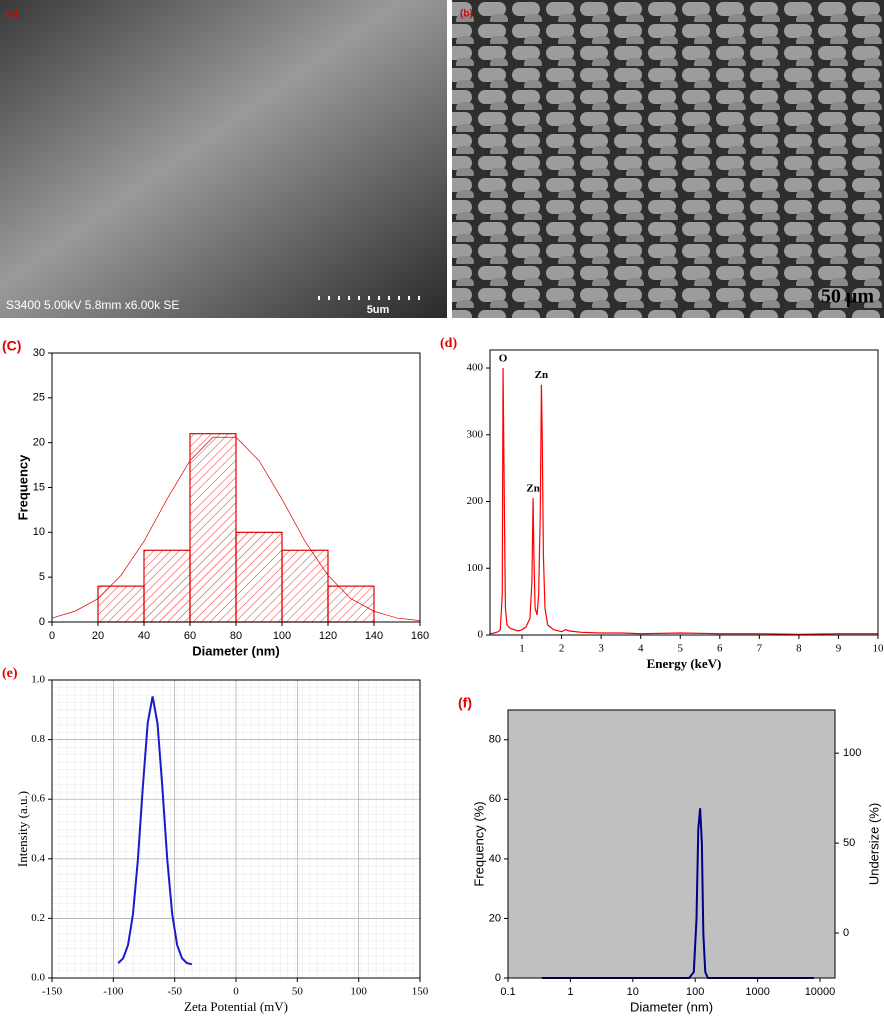 The width and height of the screenshot is (884, 1024). I want to click on x-tick-label: 8, so click(799, 649).